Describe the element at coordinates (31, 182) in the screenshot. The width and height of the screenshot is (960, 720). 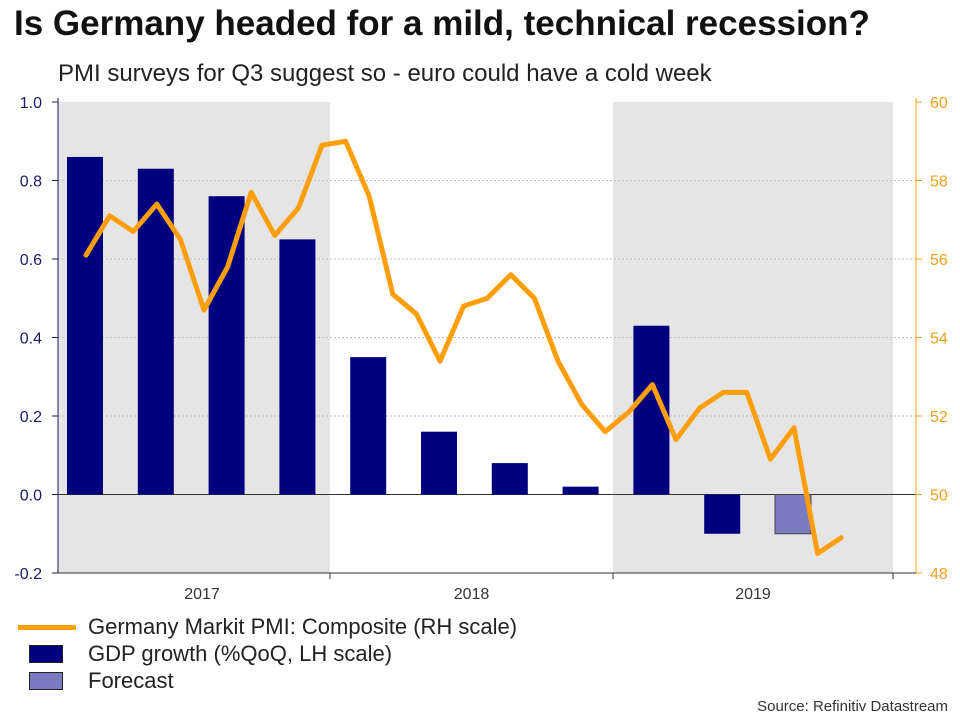
I see `left-tick-label: 0.8` at that location.